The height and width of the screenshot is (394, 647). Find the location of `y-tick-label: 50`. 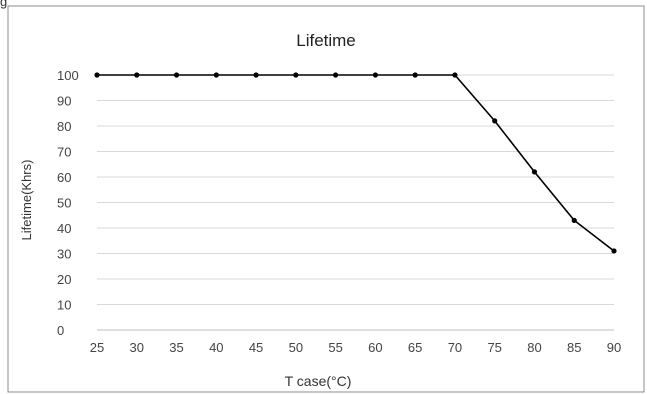

y-tick-label: 50 is located at coordinates (64, 203).